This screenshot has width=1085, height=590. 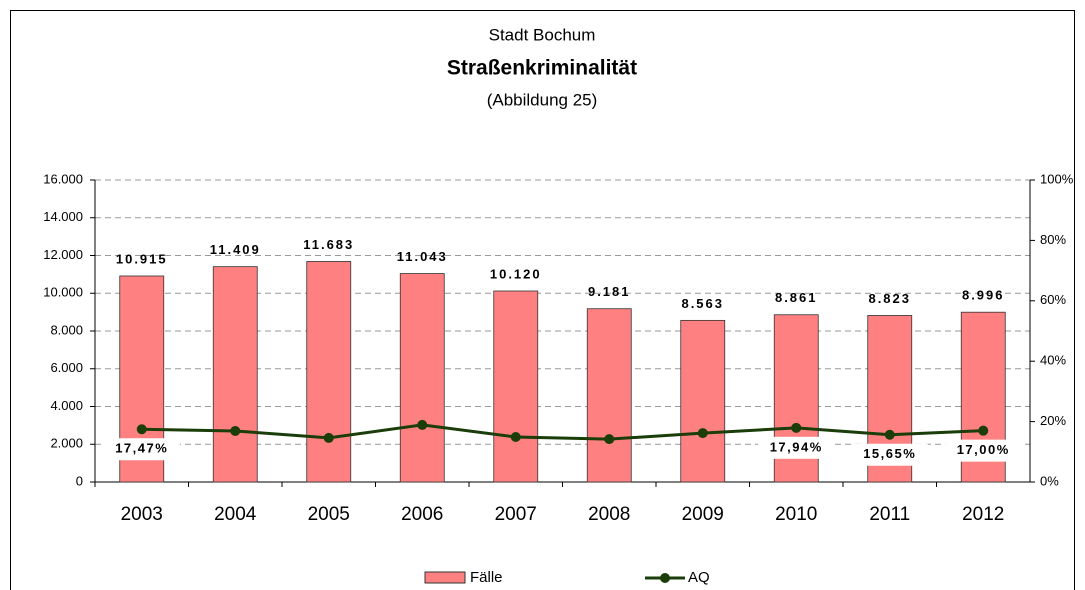 I want to click on y2-tick-label: 100%, so click(x=1057, y=178).